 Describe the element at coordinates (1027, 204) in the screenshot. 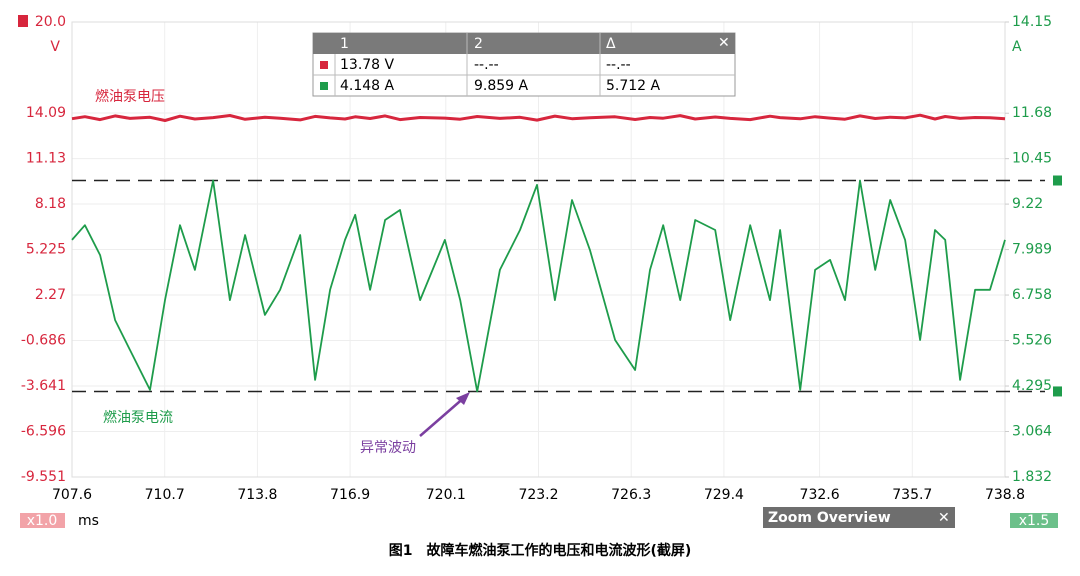

I see `y2-tick-label: 9.22` at that location.